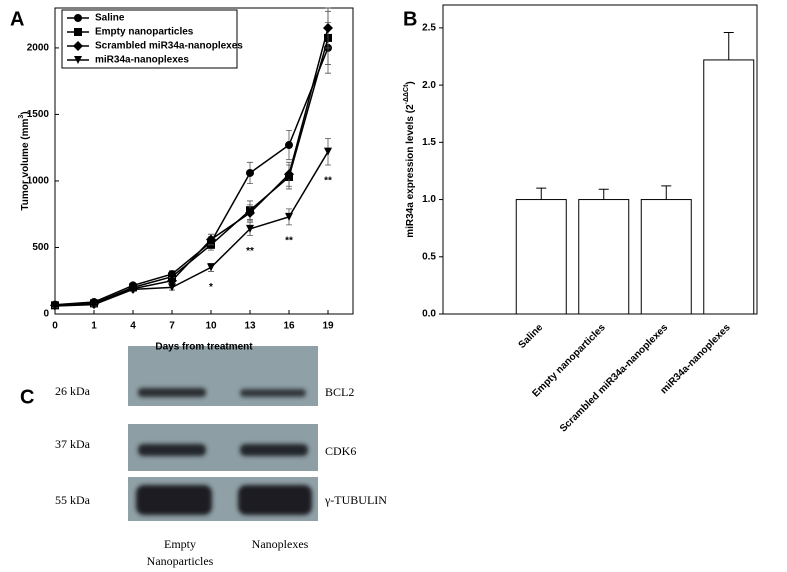  Describe the element at coordinates (211, 326) in the screenshot. I see `x-tick-label: 10` at that location.